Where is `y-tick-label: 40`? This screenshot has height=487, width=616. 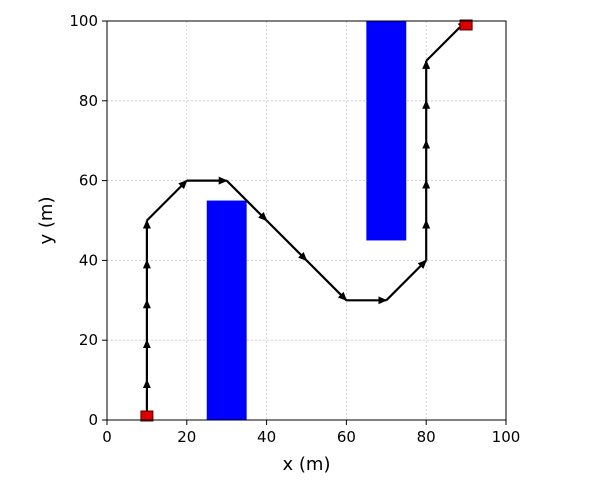 y-tick-label: 40 is located at coordinates (88, 260).